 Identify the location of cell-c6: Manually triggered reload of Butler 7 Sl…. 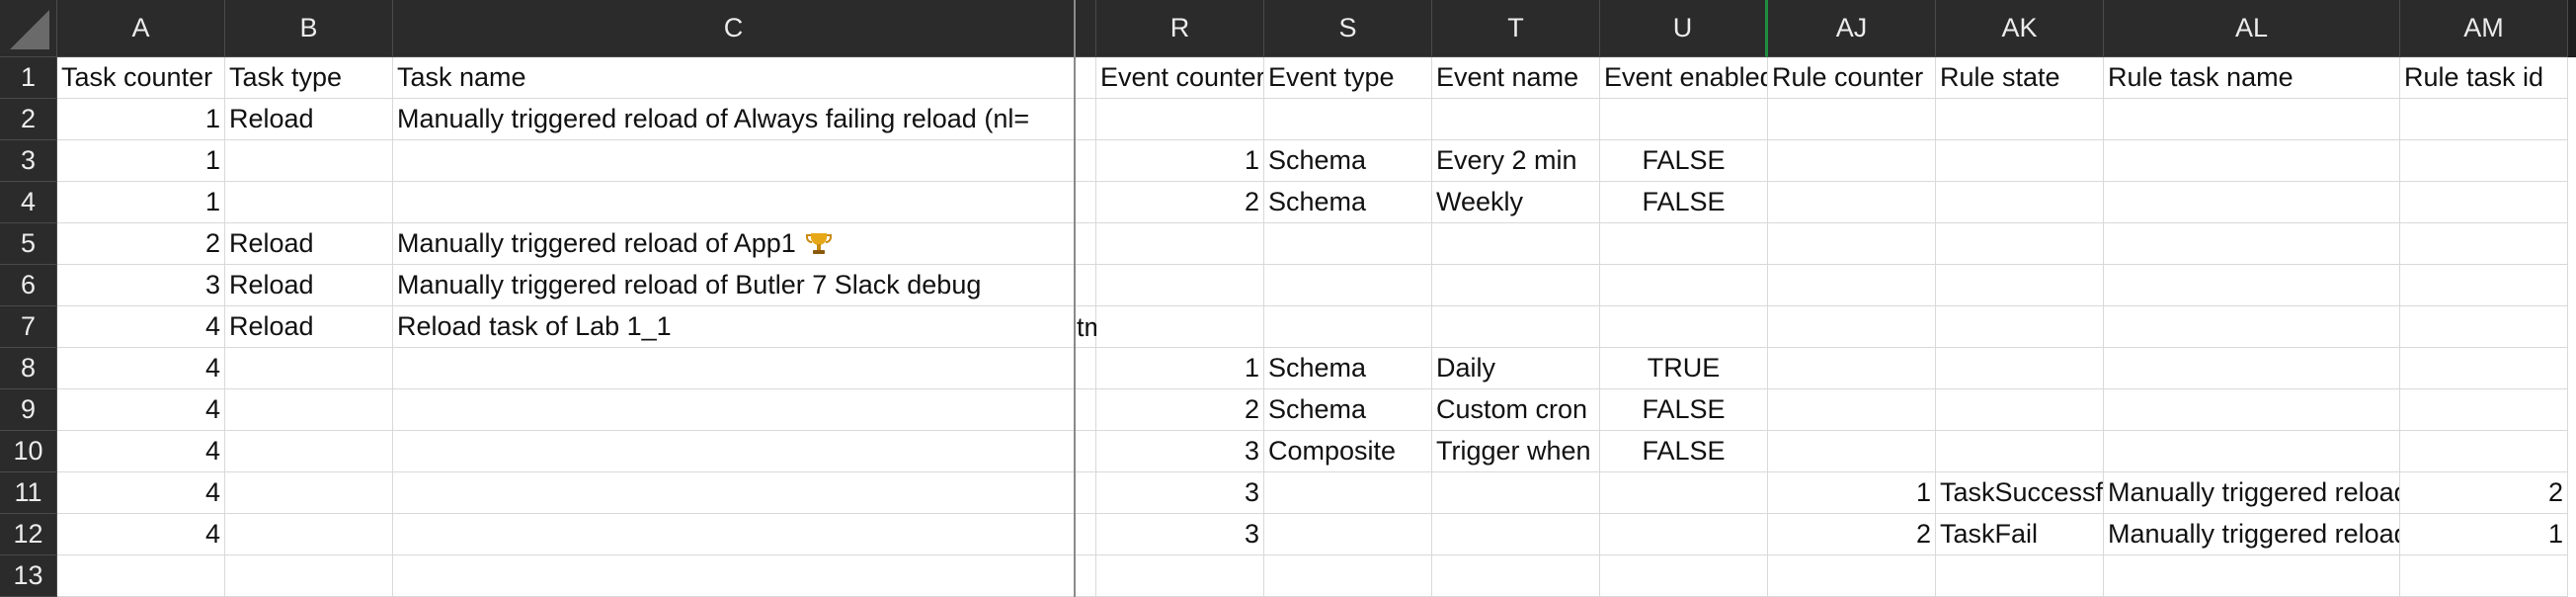
(734, 285).